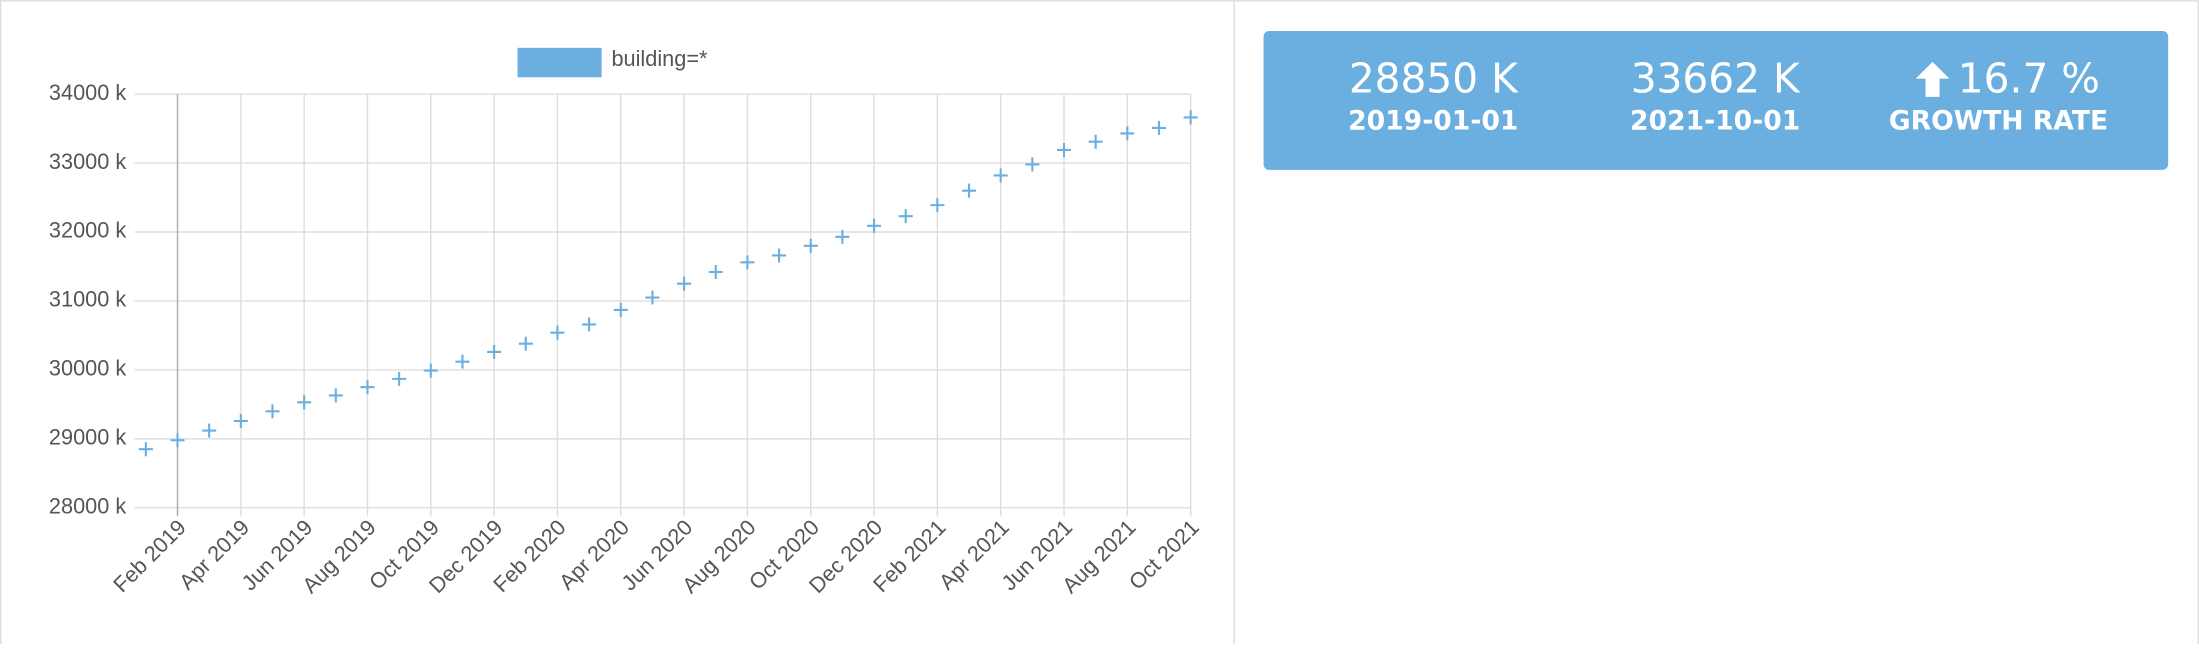  I want to click on y-tick-label: 28000 k, so click(87, 506).